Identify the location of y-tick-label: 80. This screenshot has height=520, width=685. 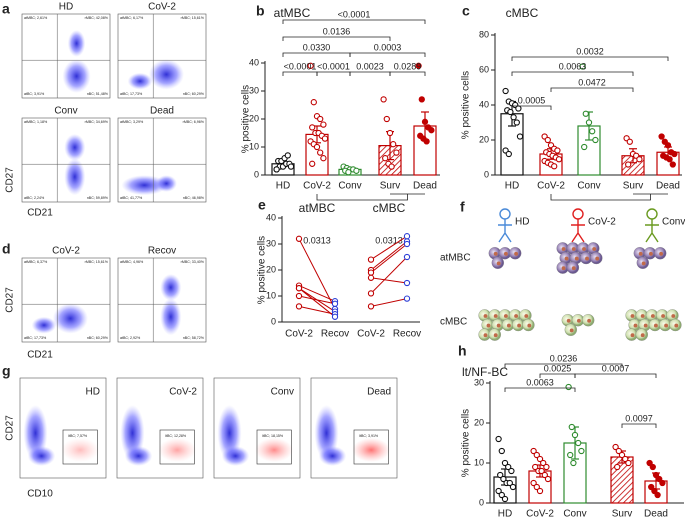
(484, 34).